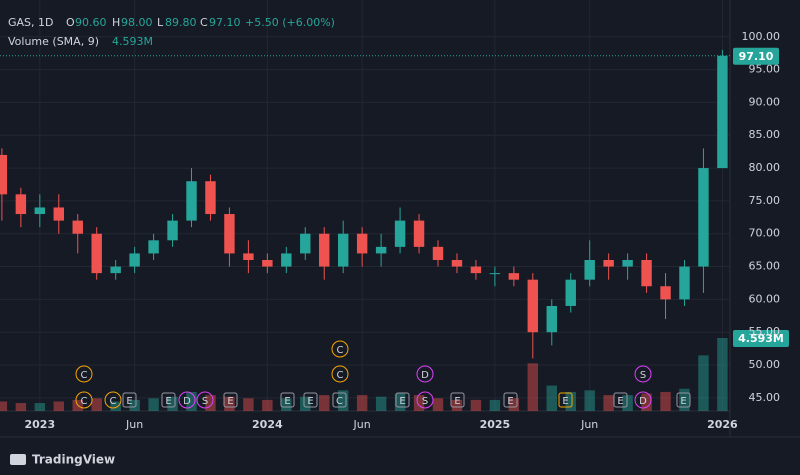 The height and width of the screenshot is (475, 800). What do you see at coordinates (765, 134) in the screenshot?
I see `y-tick-label: 85.00` at bounding box center [765, 134].